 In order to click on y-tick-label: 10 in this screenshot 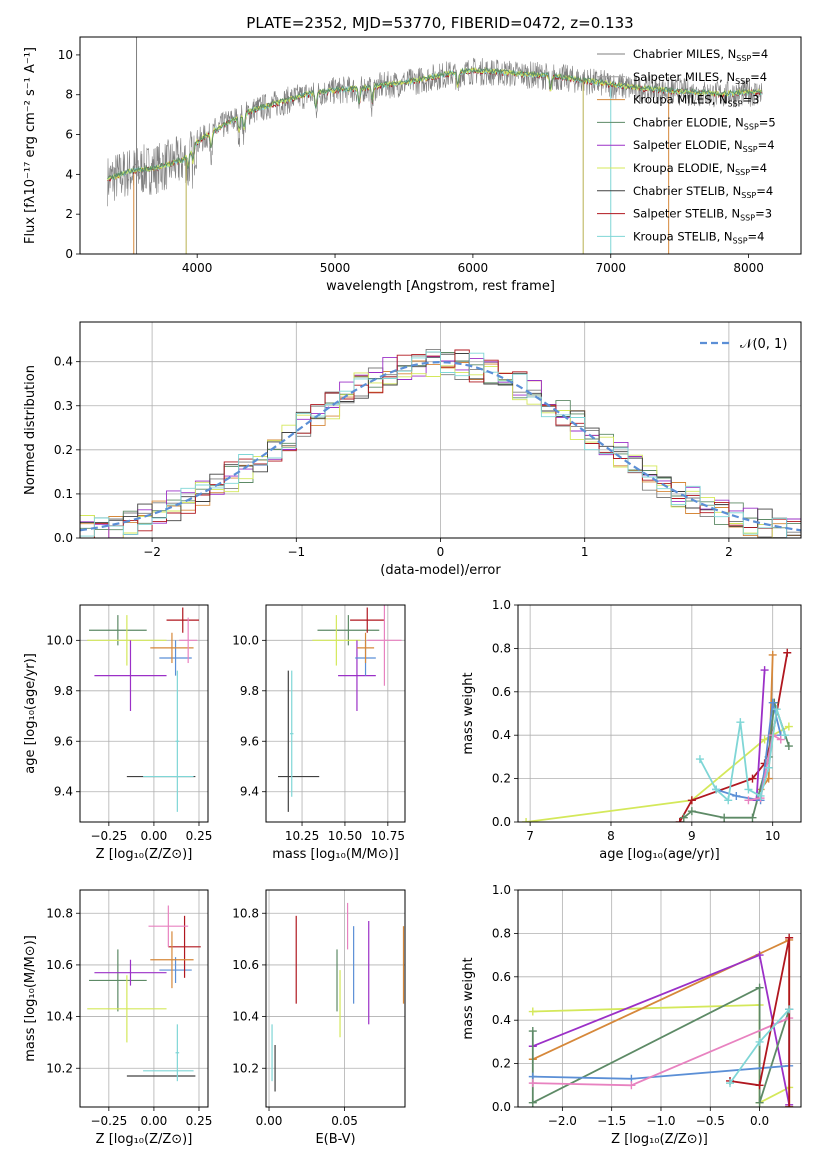, I will do `click(65, 55)`.